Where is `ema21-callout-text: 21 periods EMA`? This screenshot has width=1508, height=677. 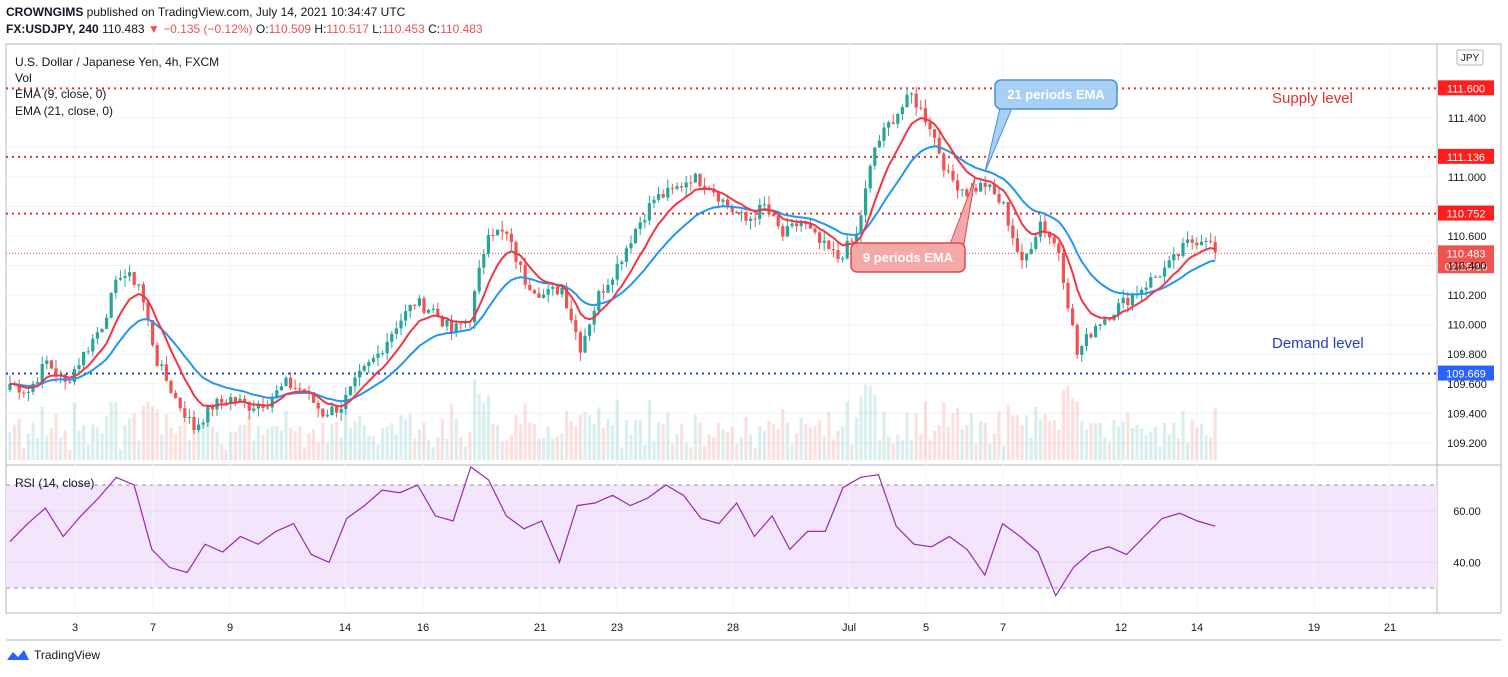
ema21-callout-text: 21 periods EMA is located at coordinates (1056, 94).